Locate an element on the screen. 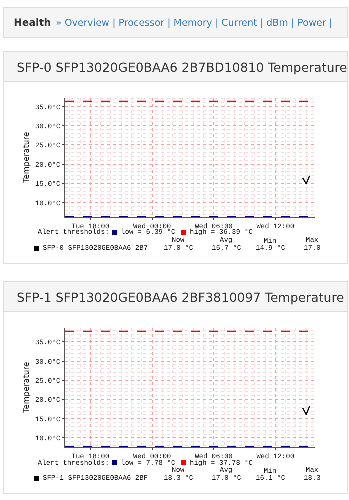  text: » Overview | Processor | Memory | Current | dBm | Power | is located at coordinates (194, 23).